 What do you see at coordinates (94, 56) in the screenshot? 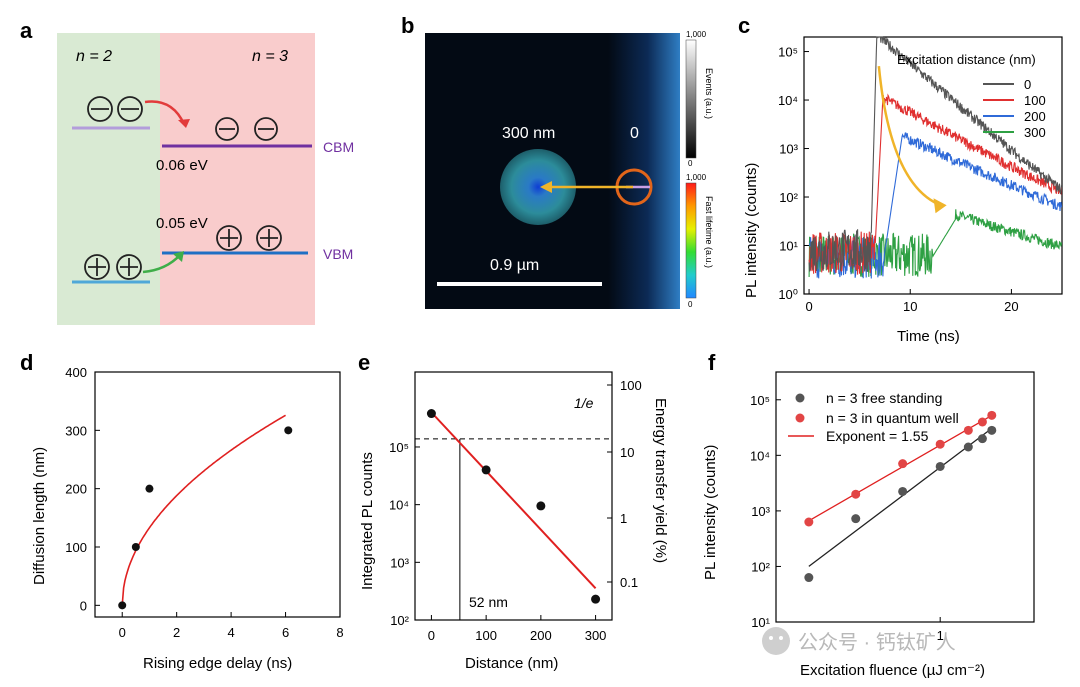
I see `n2-label: n = 2` at bounding box center [94, 56].